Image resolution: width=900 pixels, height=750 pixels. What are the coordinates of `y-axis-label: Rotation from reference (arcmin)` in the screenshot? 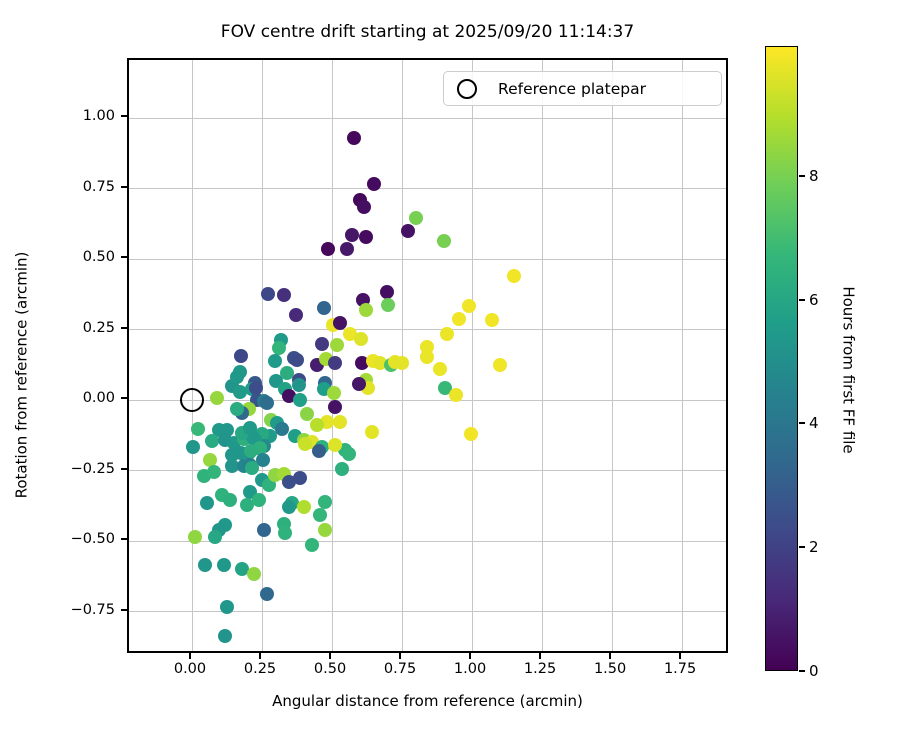 It's located at (21, 375).